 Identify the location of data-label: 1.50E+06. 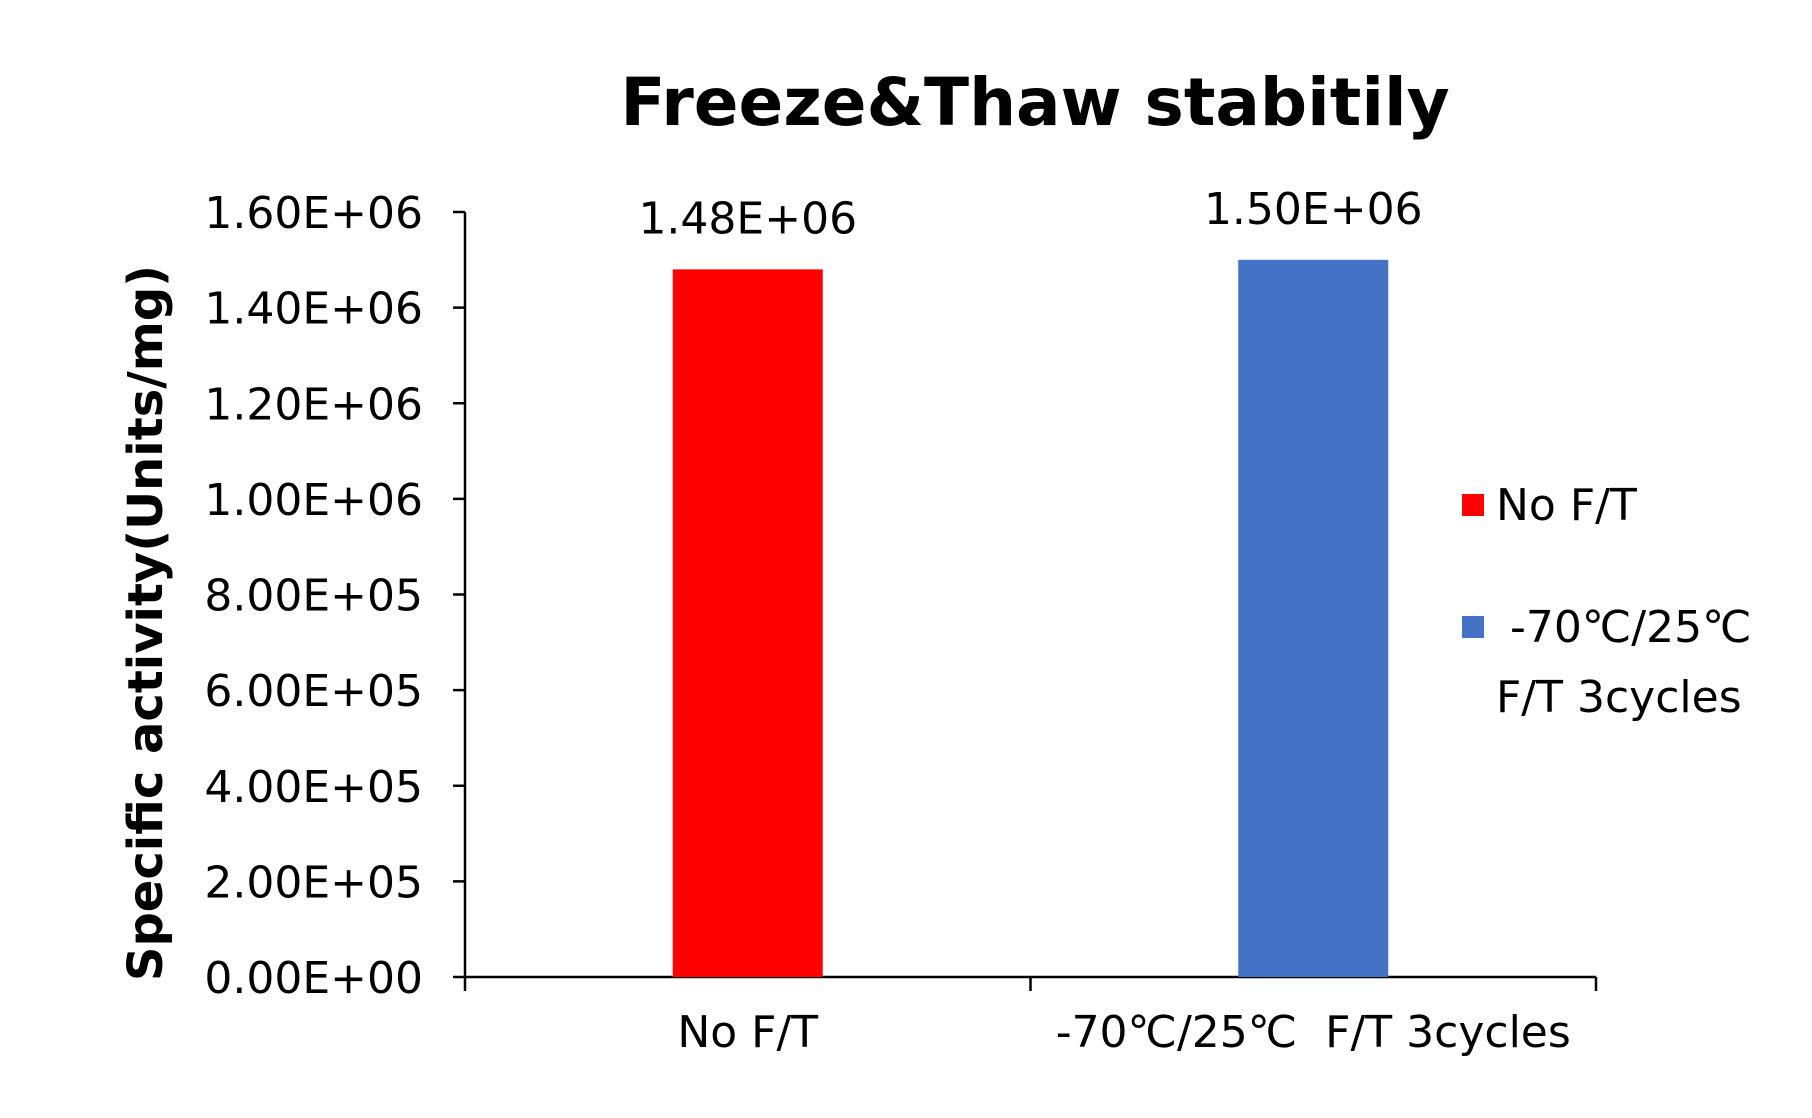
(1313, 209).